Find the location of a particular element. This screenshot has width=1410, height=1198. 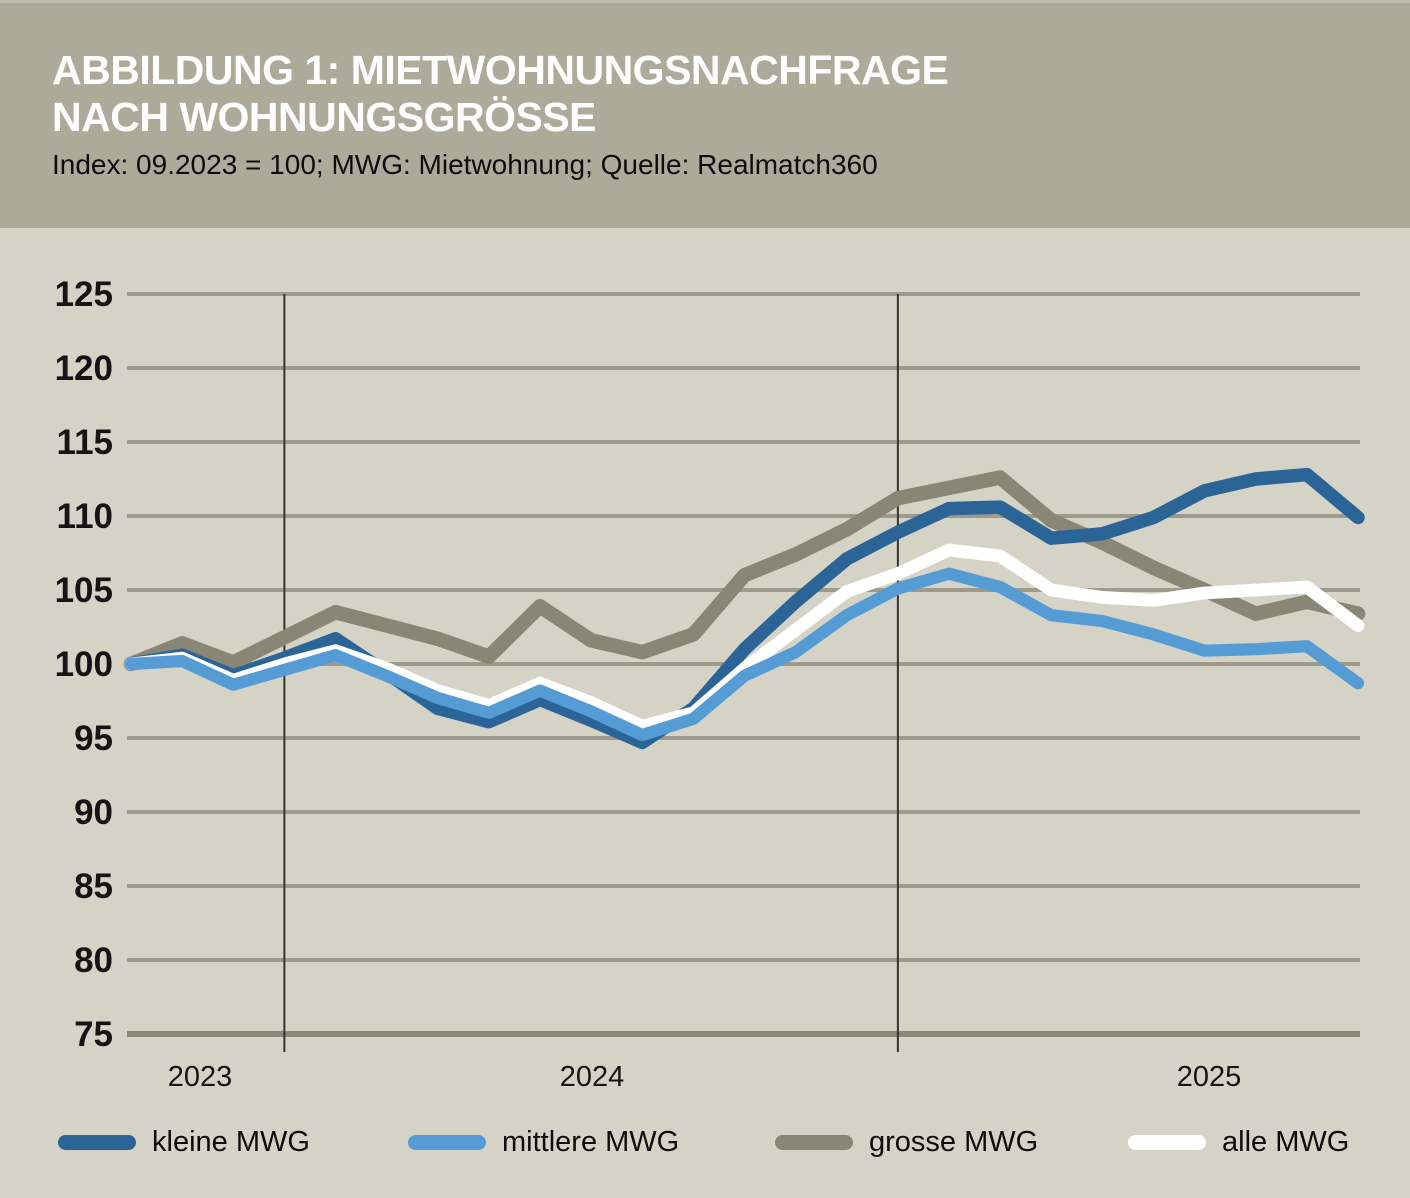

legend-swatch-alle-icon is located at coordinates (1167, 1142).